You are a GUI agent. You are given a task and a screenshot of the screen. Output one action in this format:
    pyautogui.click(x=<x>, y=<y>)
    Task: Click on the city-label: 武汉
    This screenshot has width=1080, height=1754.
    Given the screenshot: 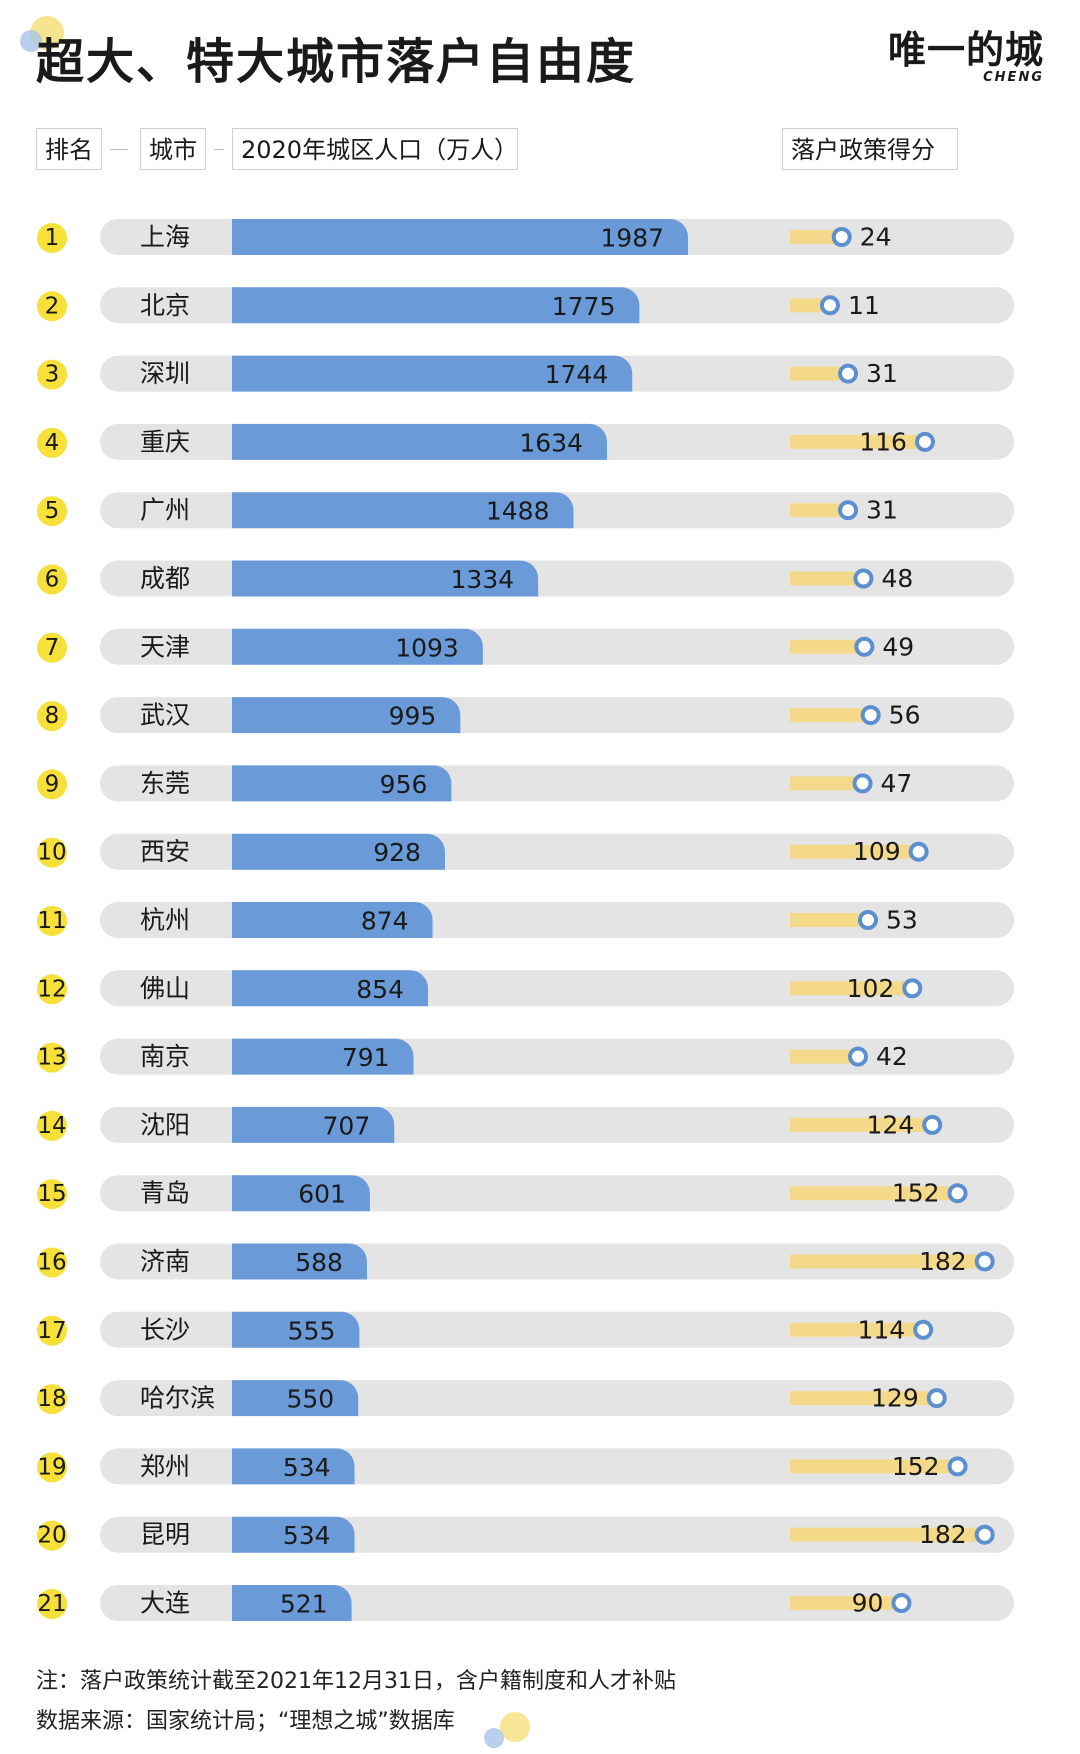 What is the action you would take?
    pyautogui.click(x=165, y=715)
    